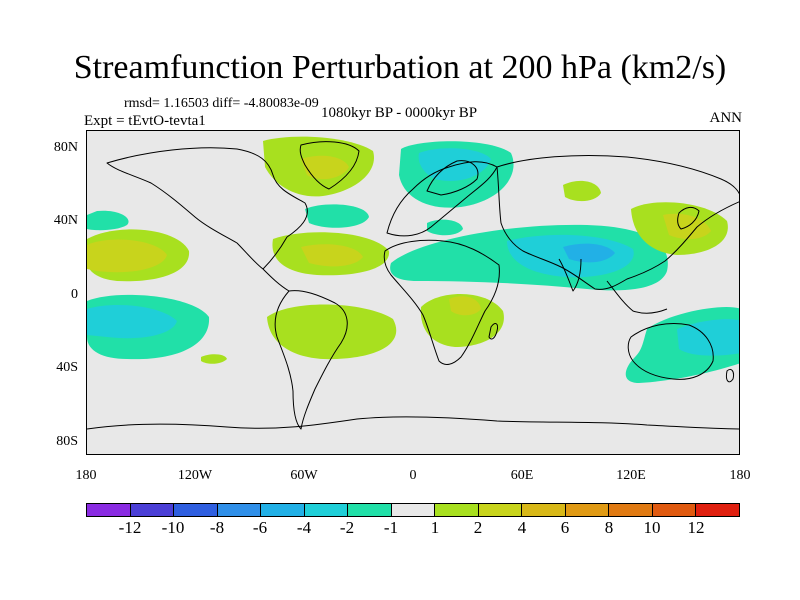  Describe the element at coordinates (708, 337) in the screenshot. I see `anomaly-australia-core` at that location.